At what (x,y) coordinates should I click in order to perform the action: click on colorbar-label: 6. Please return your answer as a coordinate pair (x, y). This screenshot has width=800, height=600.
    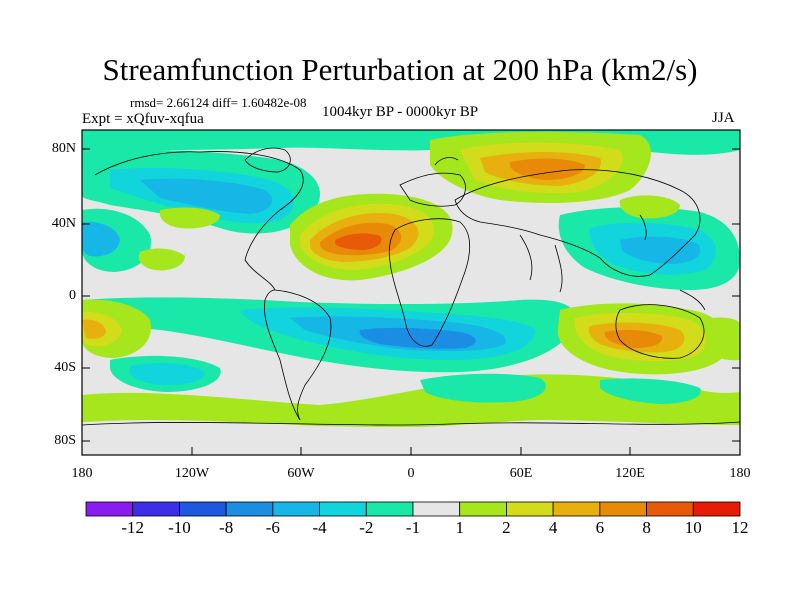
    Looking at the image, I should click on (600, 527).